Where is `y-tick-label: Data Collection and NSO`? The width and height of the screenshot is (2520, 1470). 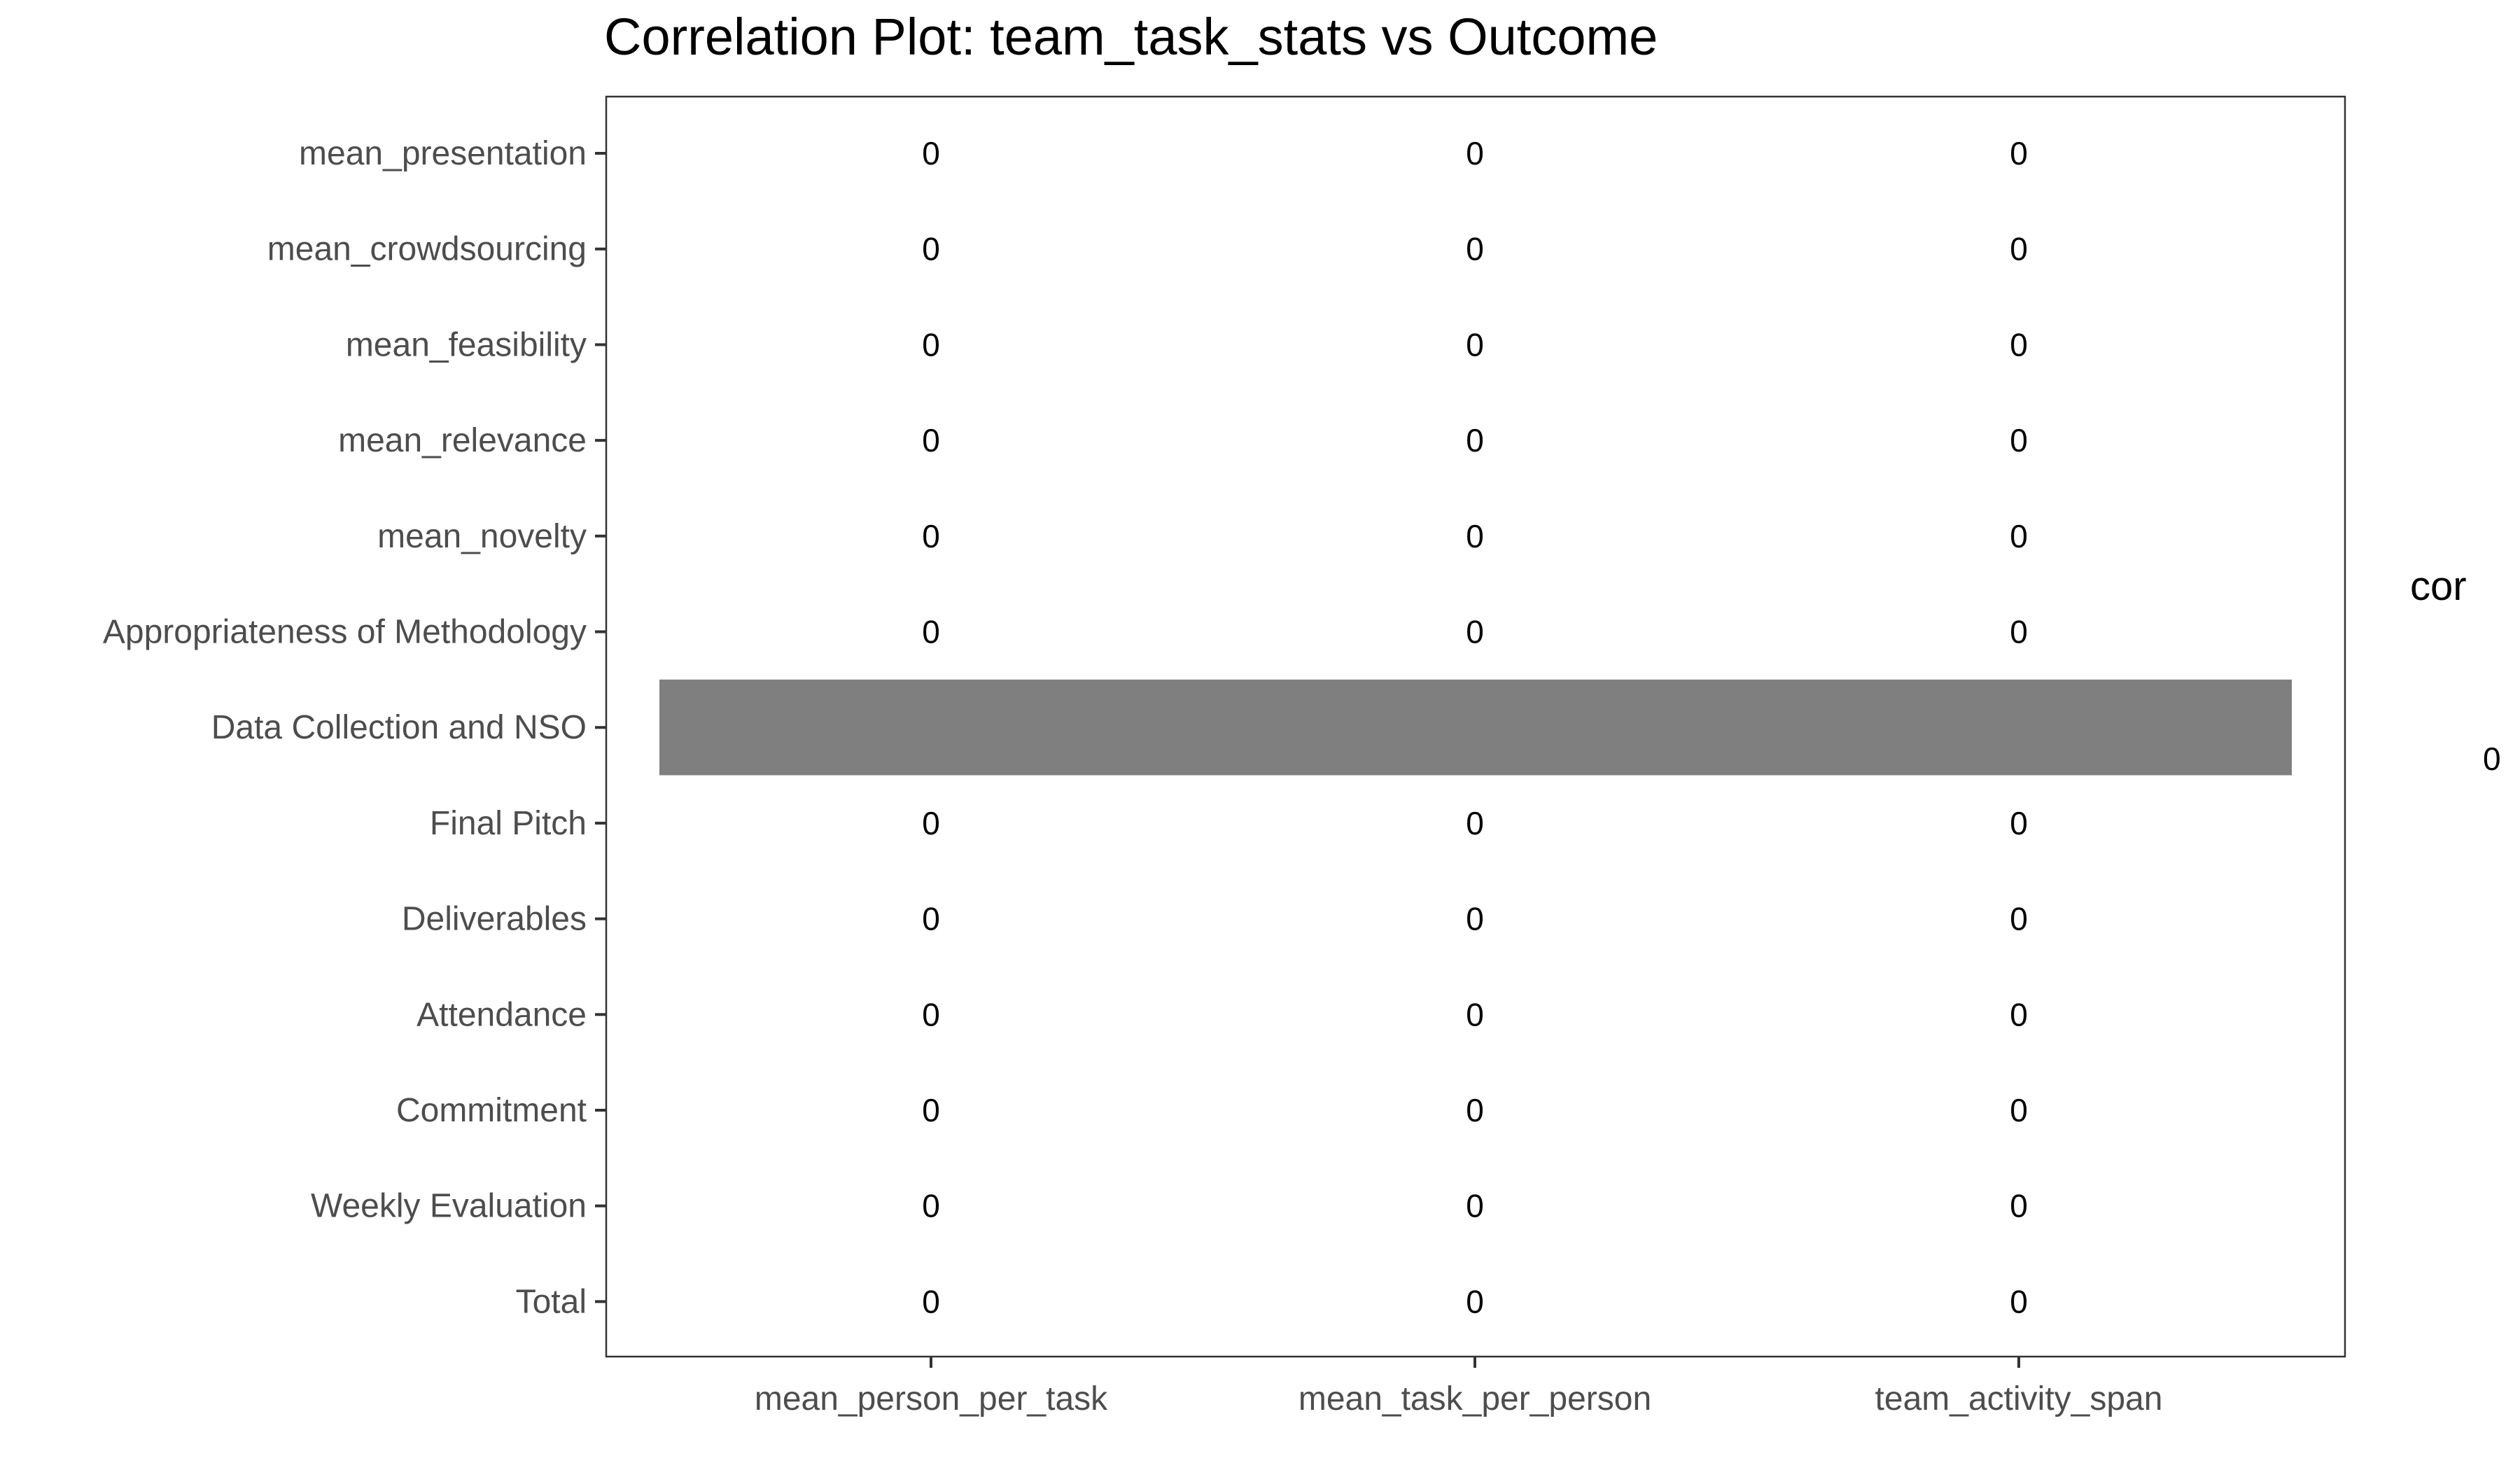
y-tick-label: Data Collection and NSO is located at coordinates (399, 727).